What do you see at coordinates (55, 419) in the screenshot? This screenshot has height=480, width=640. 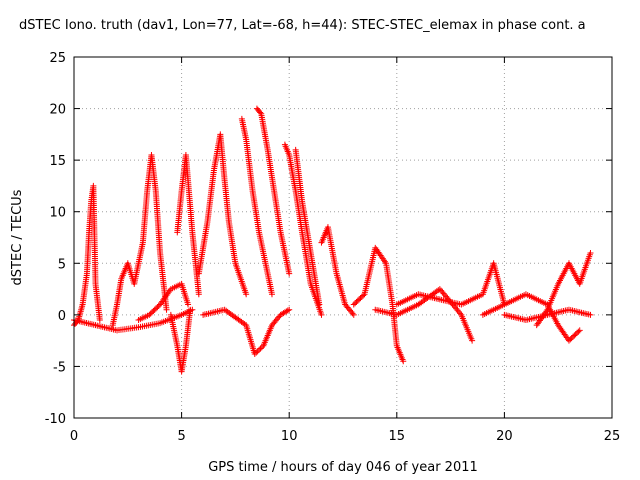 I see `y-tick-label: -10` at bounding box center [55, 419].